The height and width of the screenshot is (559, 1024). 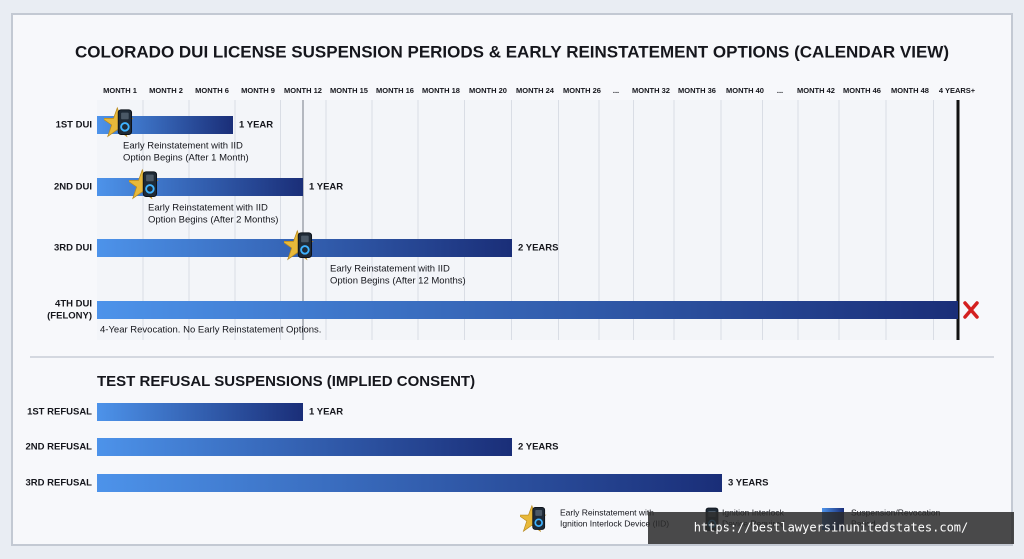 I want to click on month-label: MONTH 48, so click(x=910, y=90).